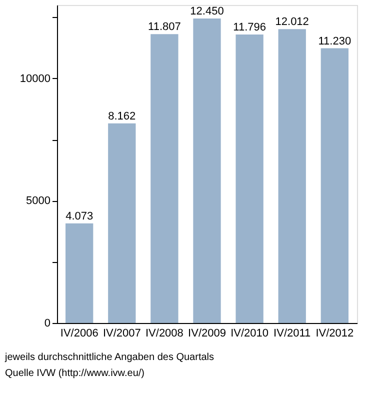  I want to click on source-note: Quelle IVW (http://www.ivw.eu/), so click(74, 373).